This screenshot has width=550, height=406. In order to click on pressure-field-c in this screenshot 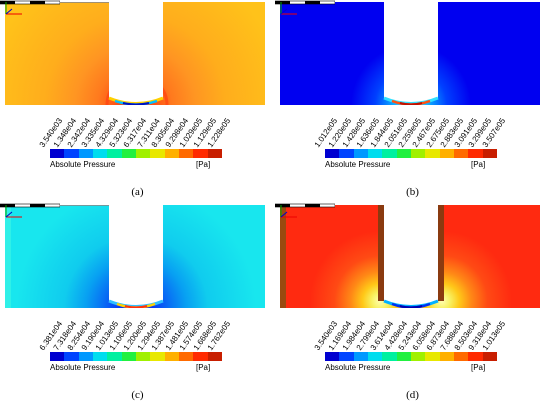, I will do `click(135, 256)`.